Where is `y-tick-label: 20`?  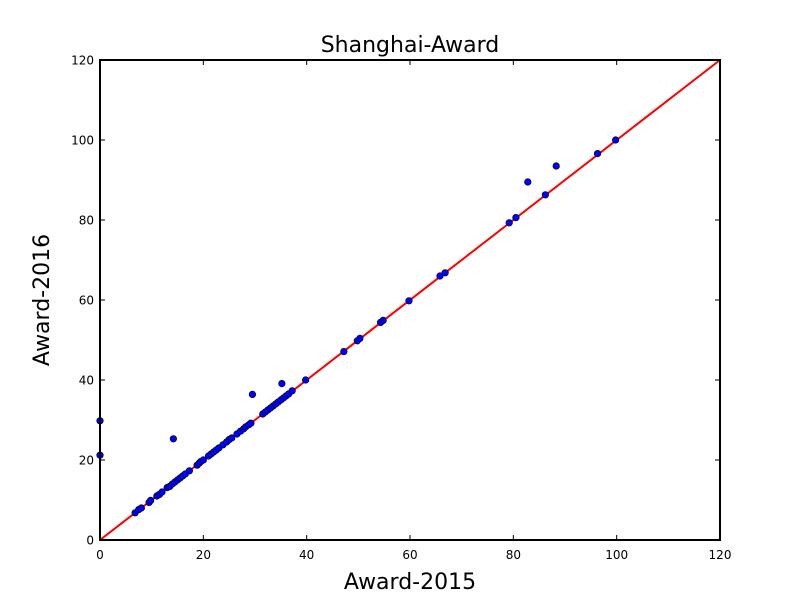
y-tick-label: 20 is located at coordinates (86, 461).